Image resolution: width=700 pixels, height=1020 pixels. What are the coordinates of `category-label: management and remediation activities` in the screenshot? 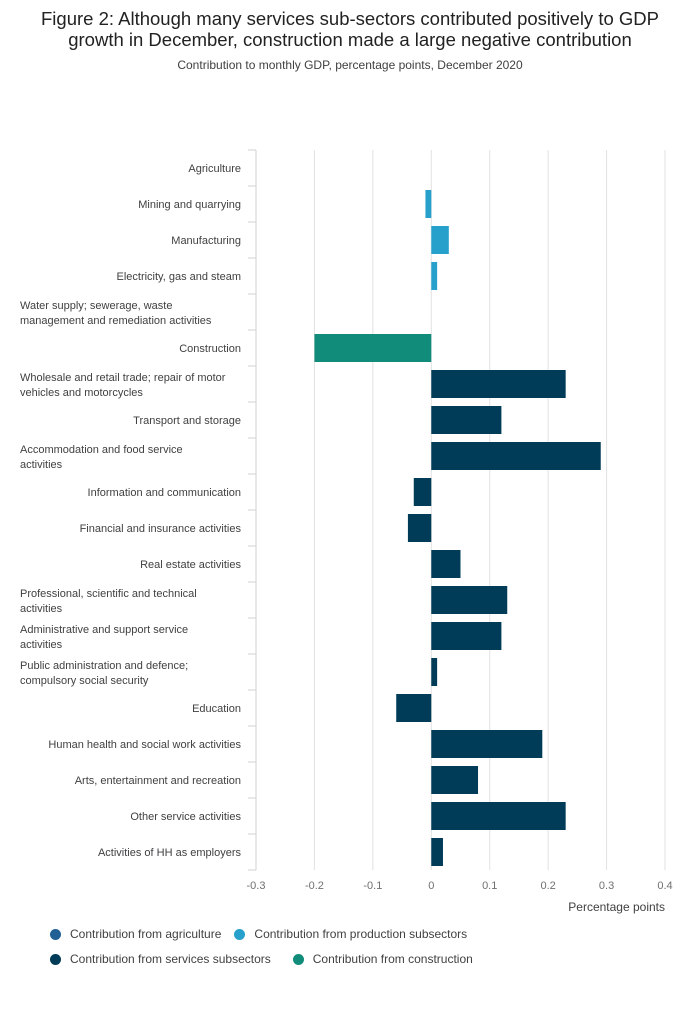 It's located at (116, 321).